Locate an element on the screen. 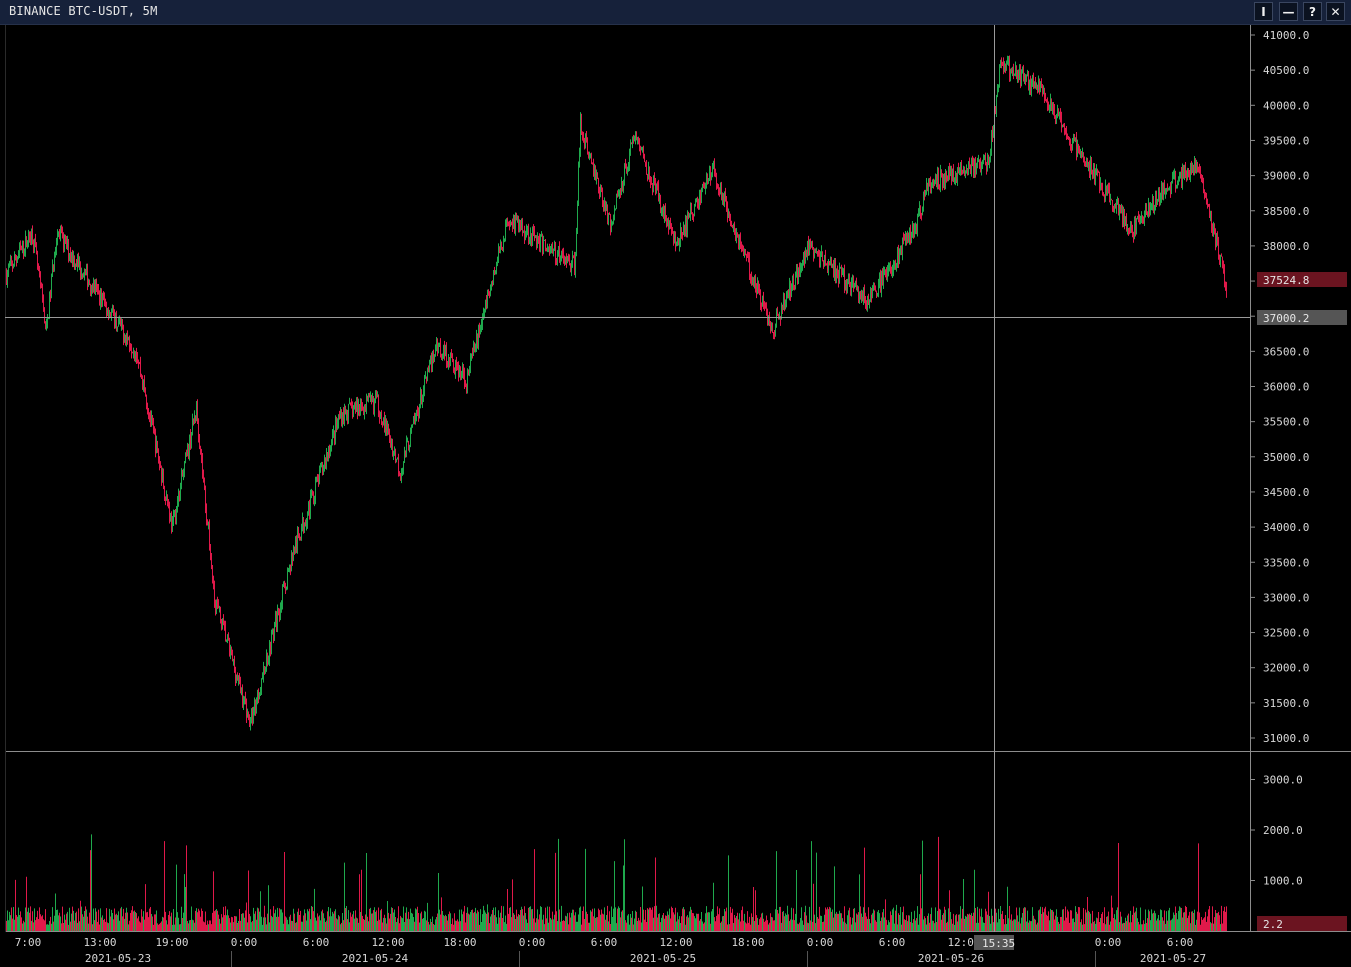  price-tick-label: 36500.0 is located at coordinates (1286, 351).